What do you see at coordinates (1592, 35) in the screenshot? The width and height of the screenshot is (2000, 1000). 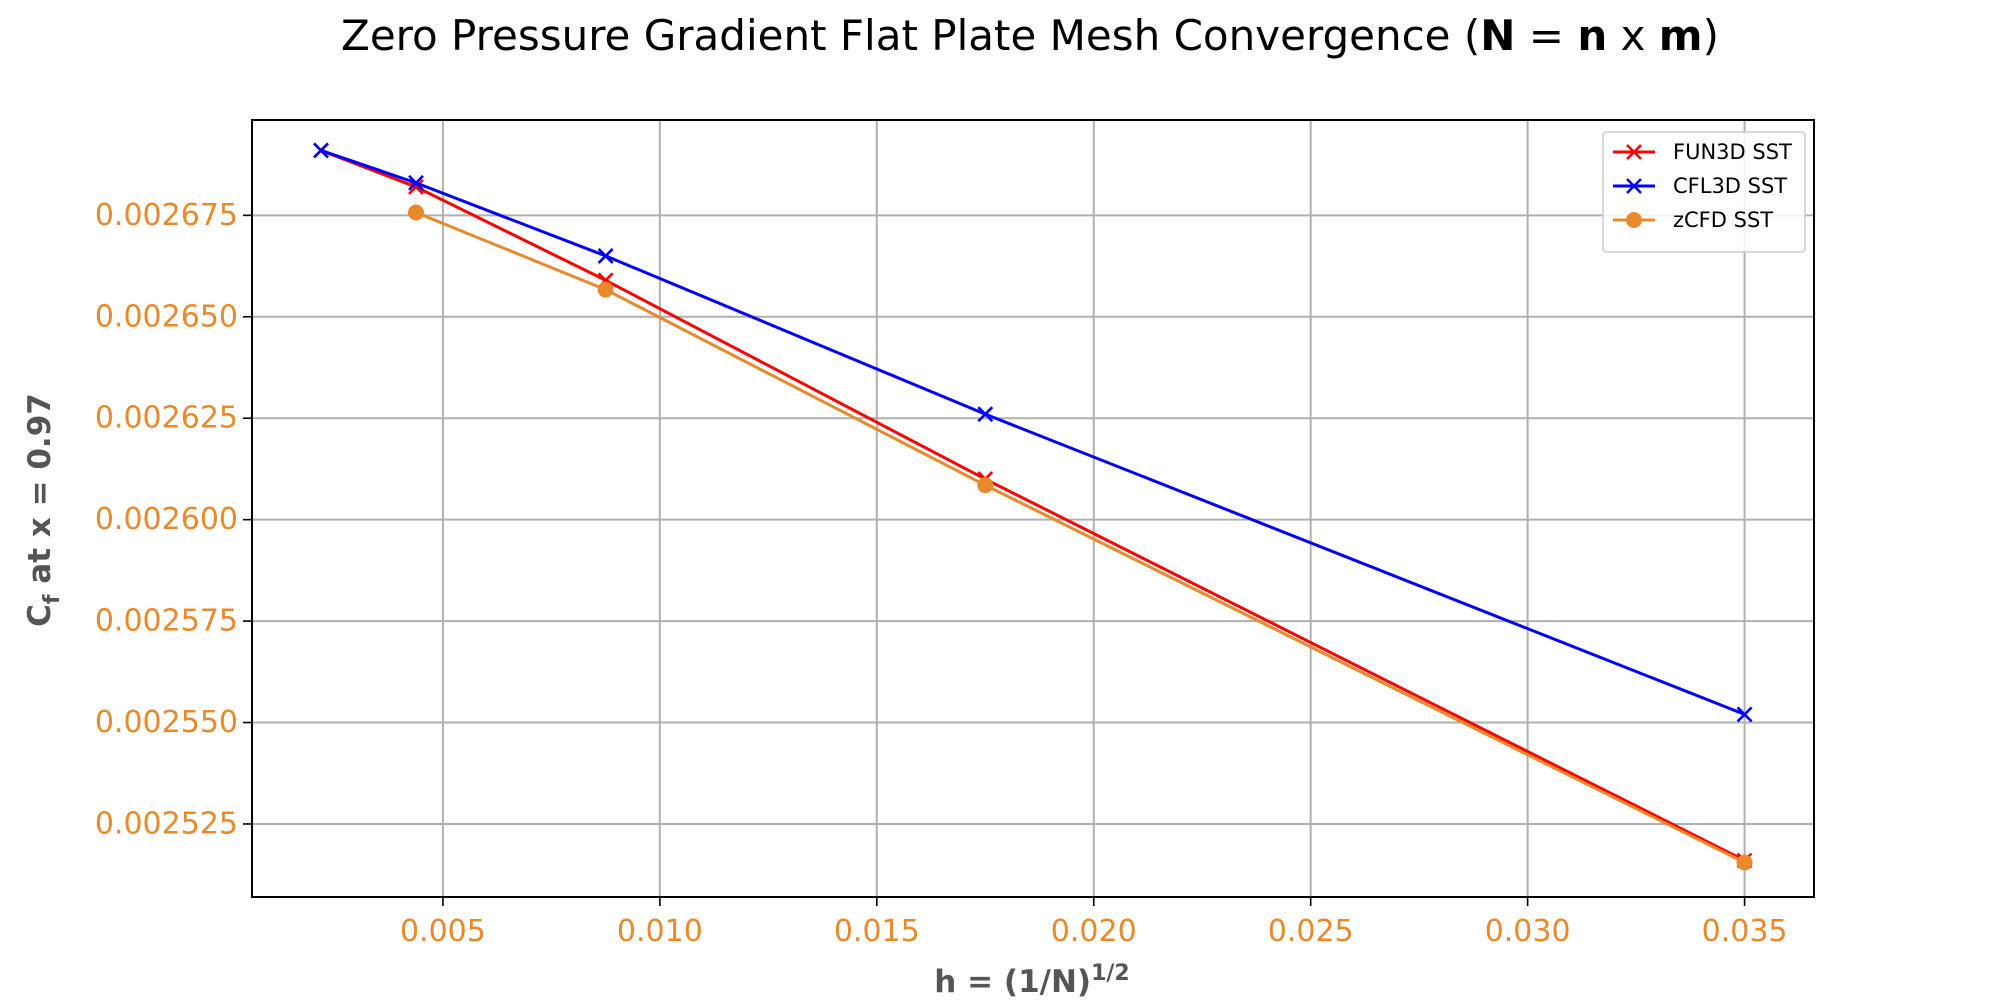 I see `chart-title-n: n` at bounding box center [1592, 35].